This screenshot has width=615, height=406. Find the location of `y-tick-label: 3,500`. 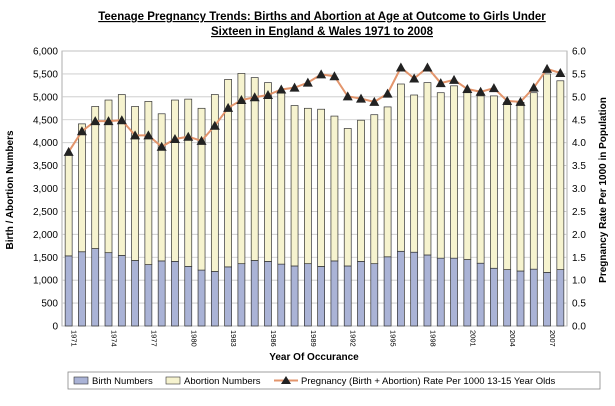

y-tick-label: 3,500 is located at coordinates (45, 166).